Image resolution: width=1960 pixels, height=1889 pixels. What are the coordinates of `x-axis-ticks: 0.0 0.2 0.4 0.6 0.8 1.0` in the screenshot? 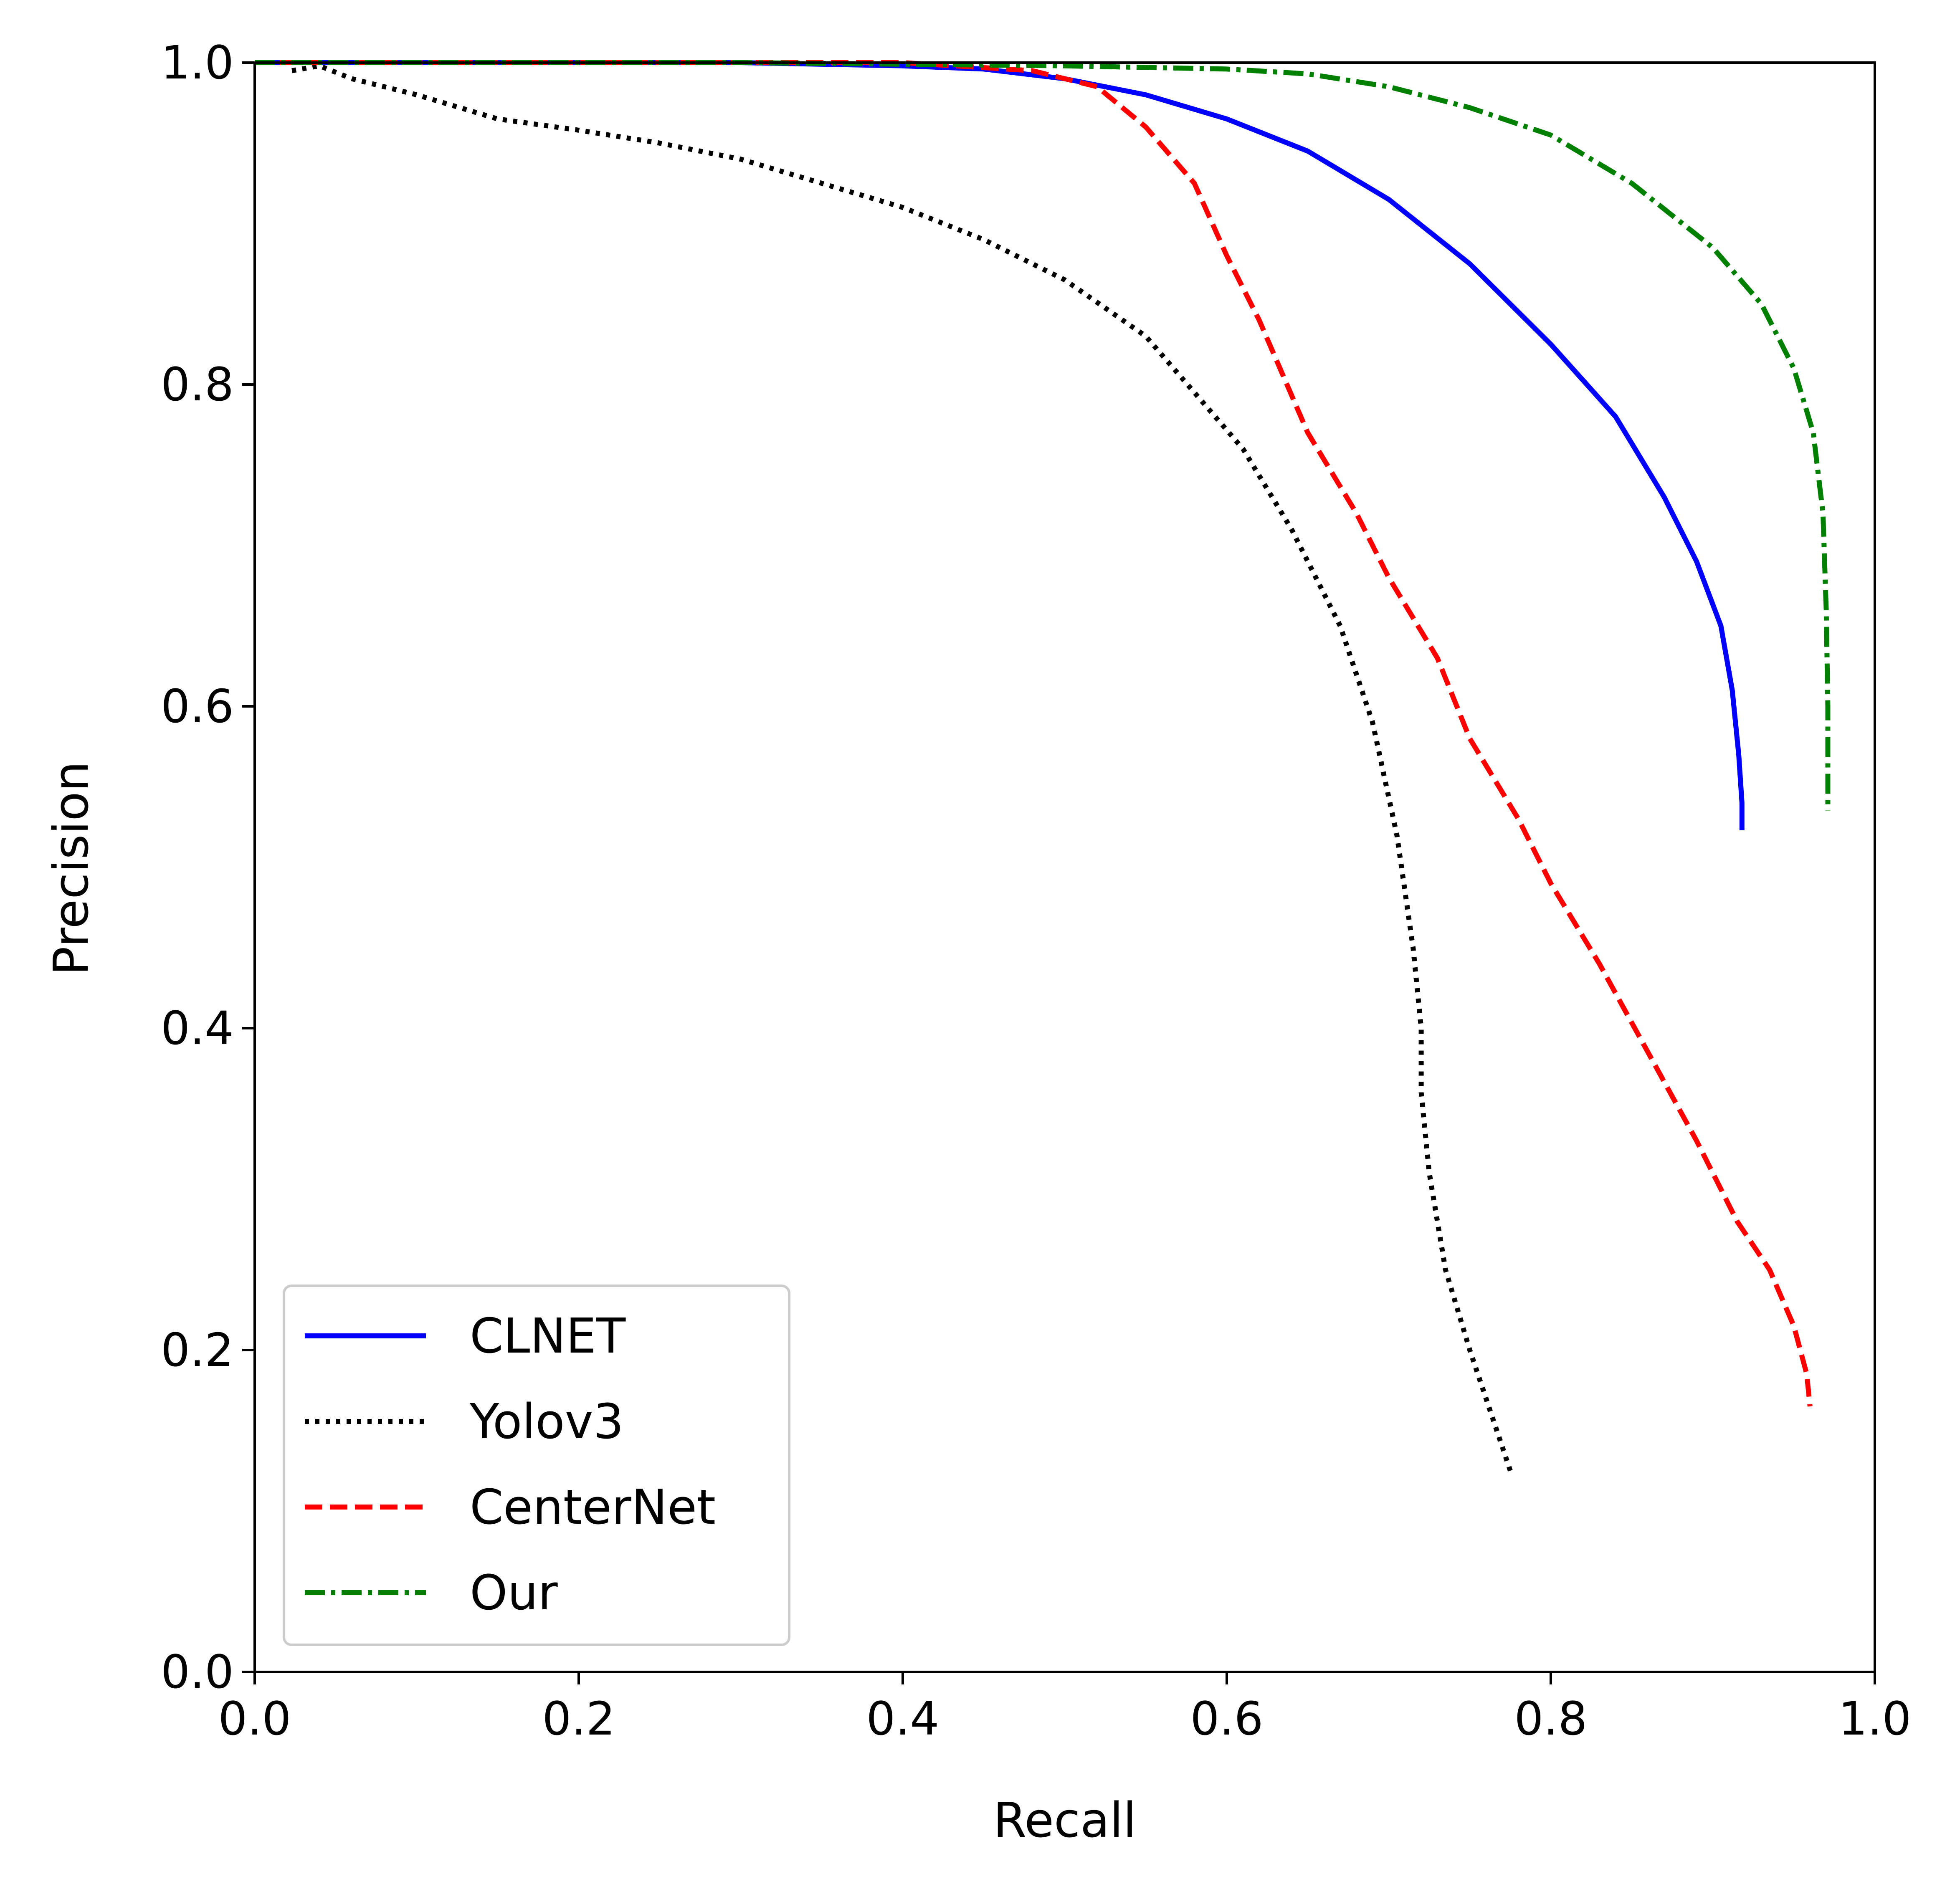 It's located at (1065, 1708).